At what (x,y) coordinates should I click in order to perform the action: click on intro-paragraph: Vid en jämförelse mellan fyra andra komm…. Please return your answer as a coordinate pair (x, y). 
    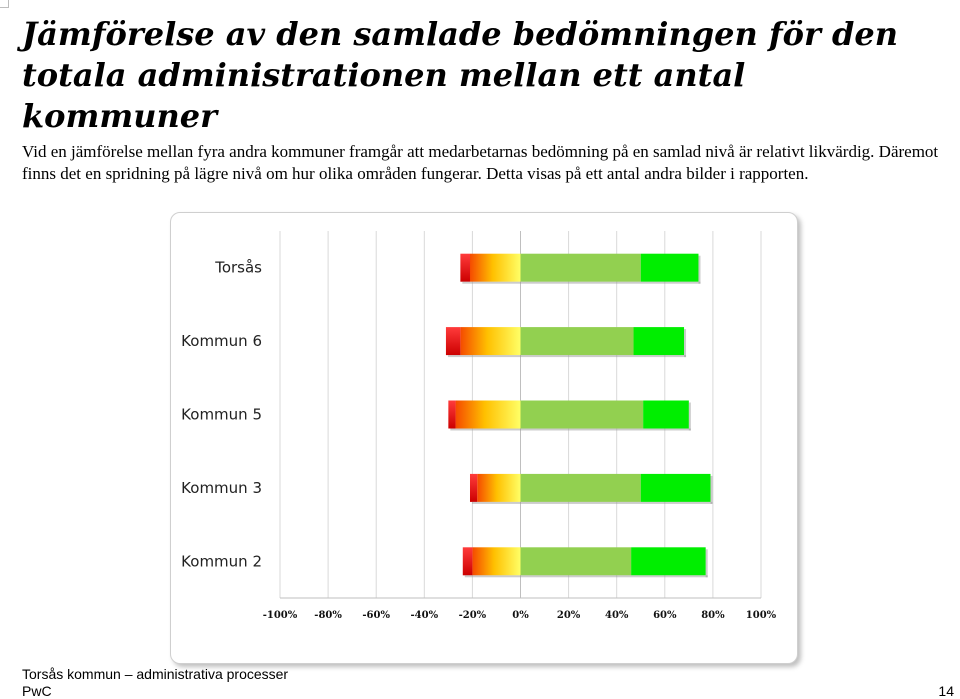
    Looking at the image, I should click on (480, 162).